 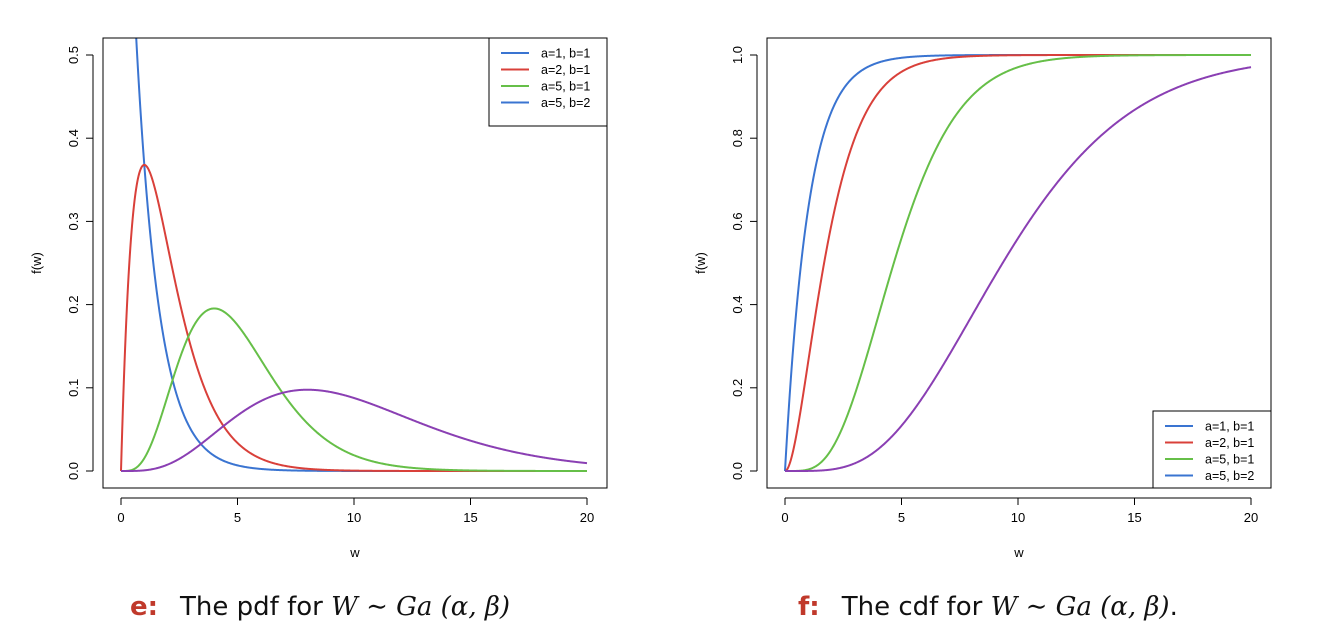 What do you see at coordinates (565, 54) in the screenshot?
I see `pdf-legend-label: a=1, b=1` at bounding box center [565, 54].